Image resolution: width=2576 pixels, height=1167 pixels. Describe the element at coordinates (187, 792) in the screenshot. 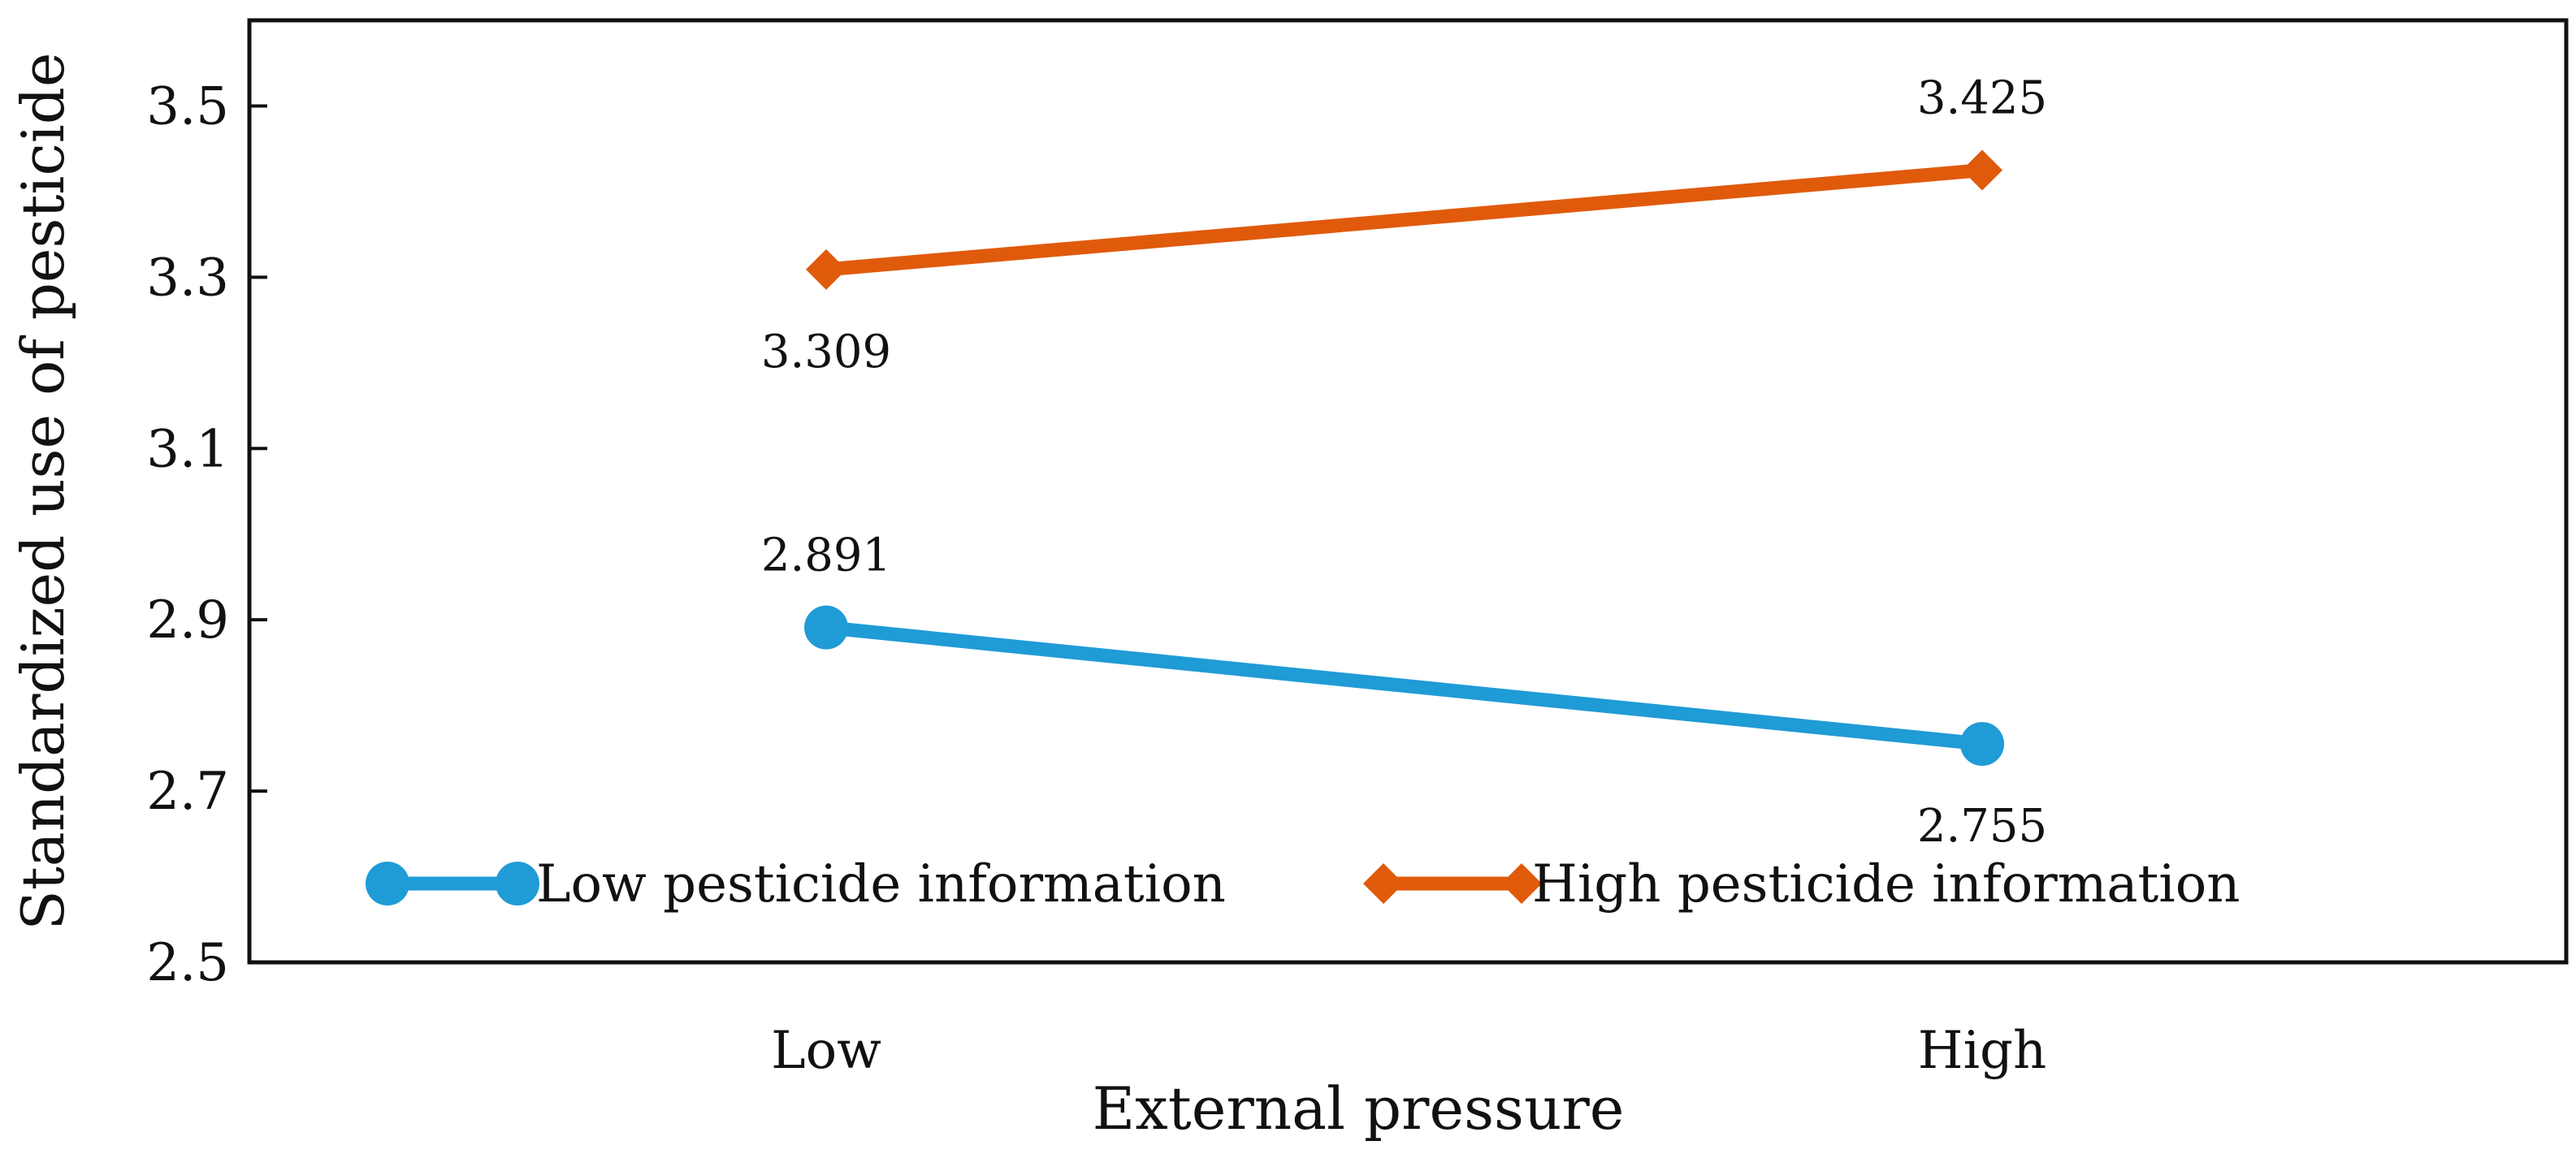

I see `y-tick-label: 2.7` at that location.